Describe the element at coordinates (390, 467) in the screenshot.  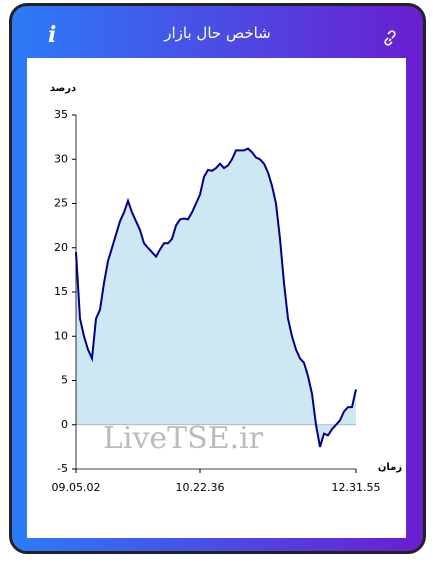
I see `x-axis-label: زمان` at that location.